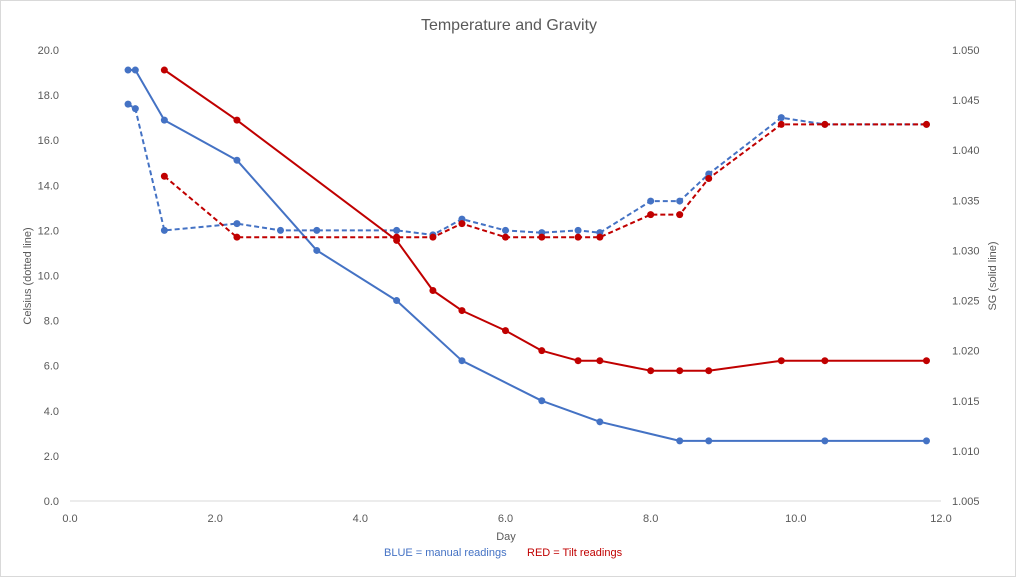  Describe the element at coordinates (215, 519) in the screenshot. I see `x-tick-label: 2.0` at that location.